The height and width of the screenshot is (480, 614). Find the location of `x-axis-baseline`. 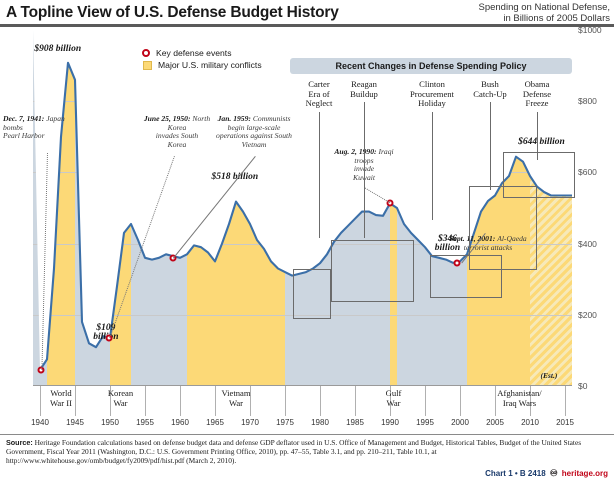

x-axis-baseline is located at coordinates (302, 385).